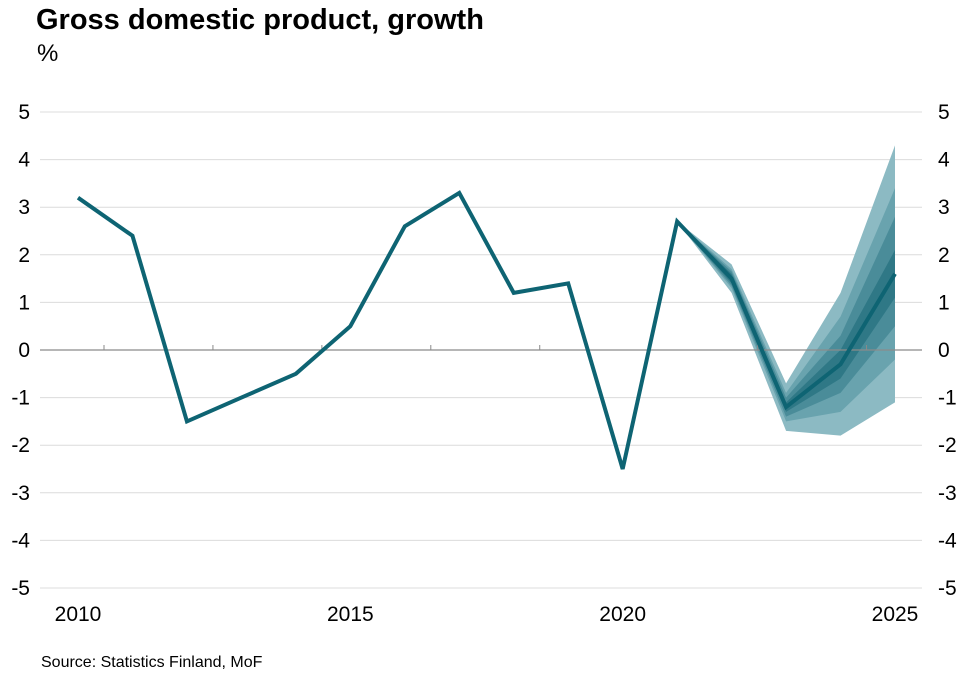 This screenshot has height=678, width=977. Describe the element at coordinates (947, 493) in the screenshot. I see `y-tick-label-right: -3` at that location.